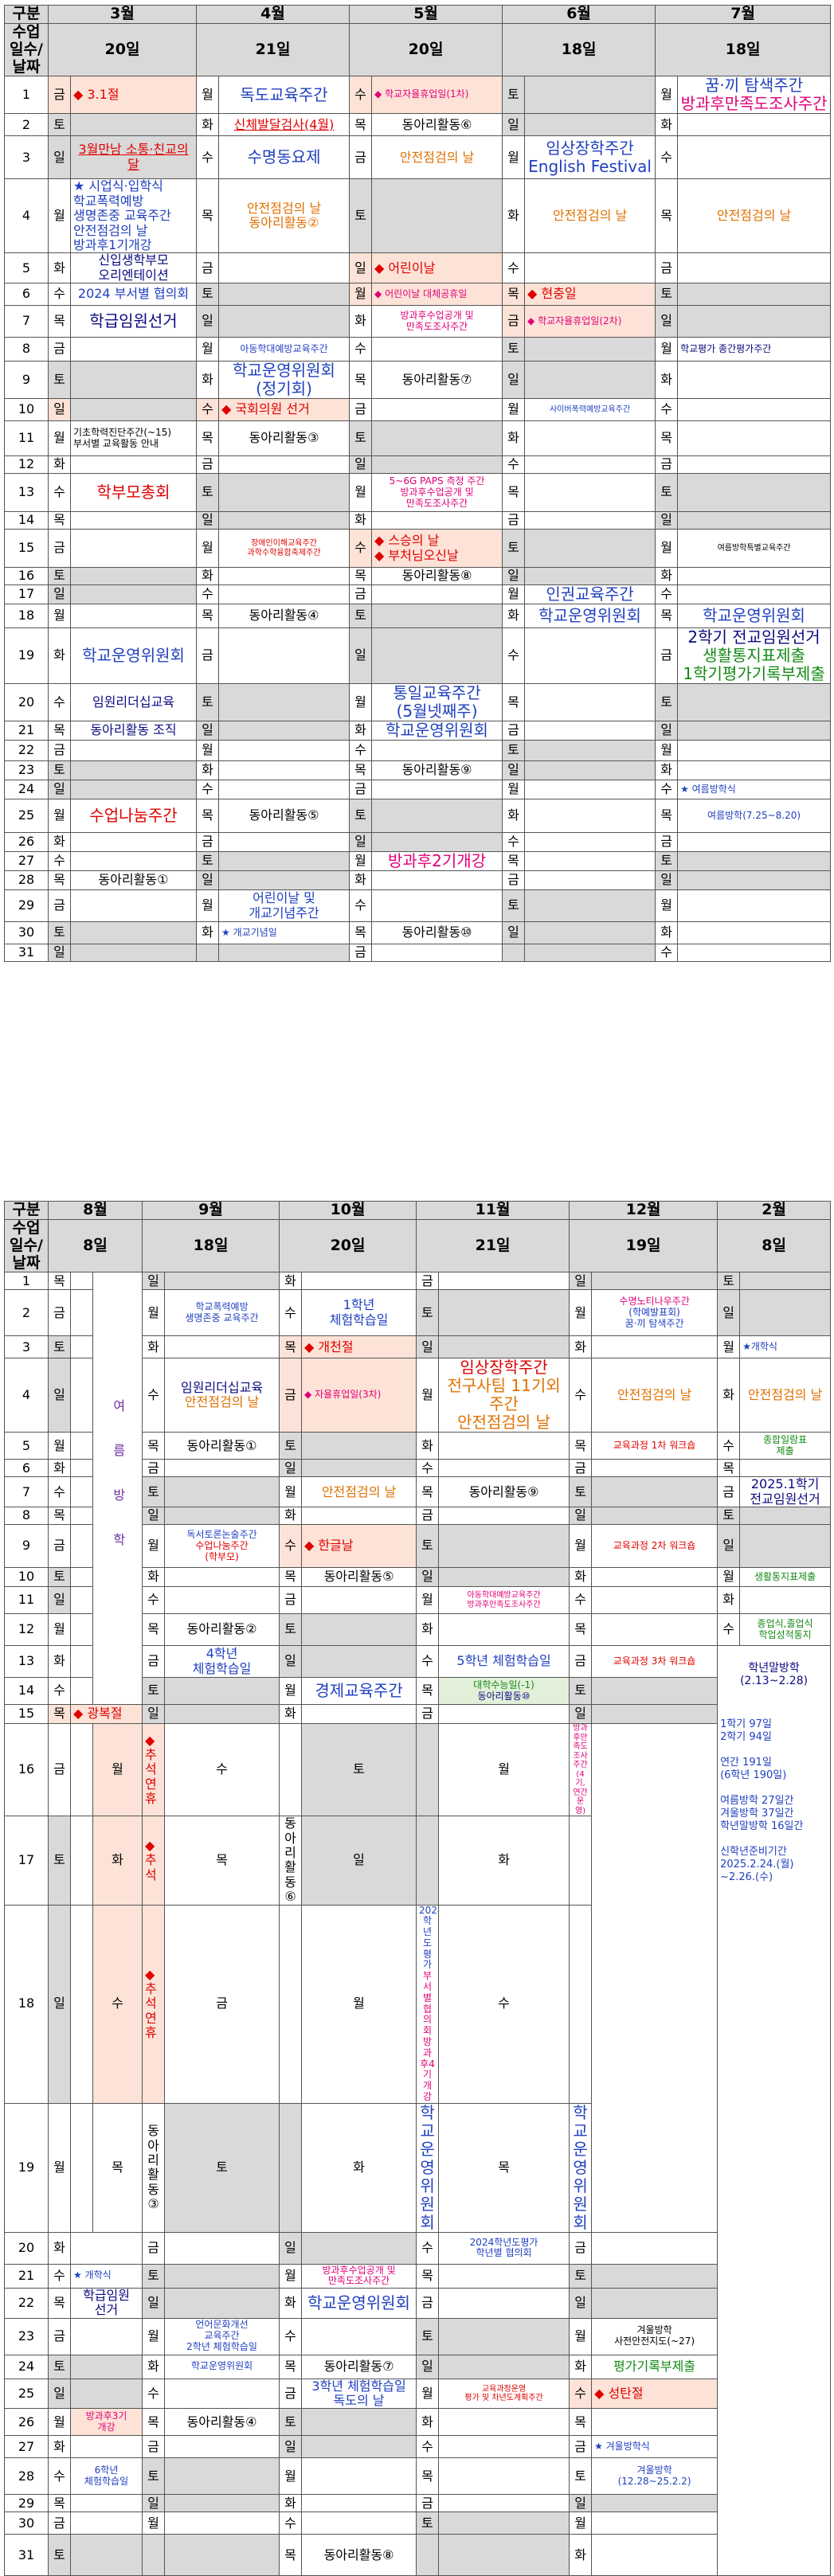  What do you see at coordinates (654, 2366) in the screenshot?
I see `event-cell: 평가기록부제출` at bounding box center [654, 2366].